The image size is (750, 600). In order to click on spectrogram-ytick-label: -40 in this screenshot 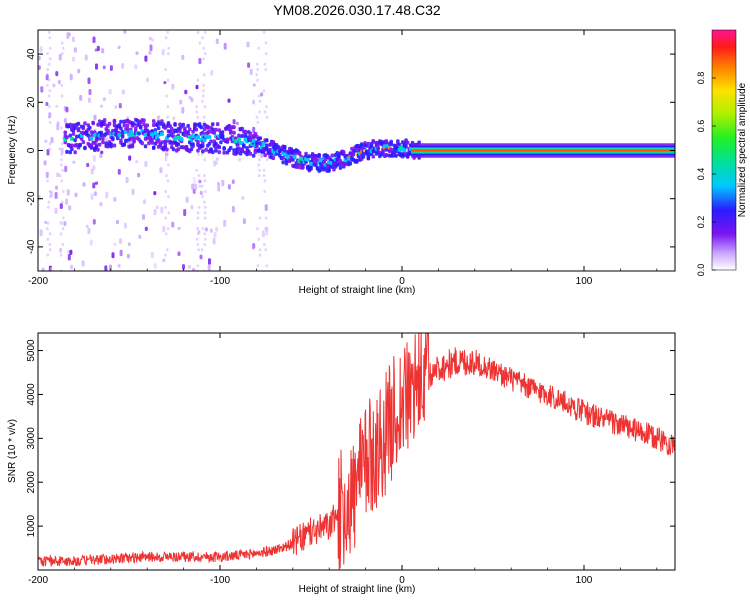, I will do `click(31, 246)`.